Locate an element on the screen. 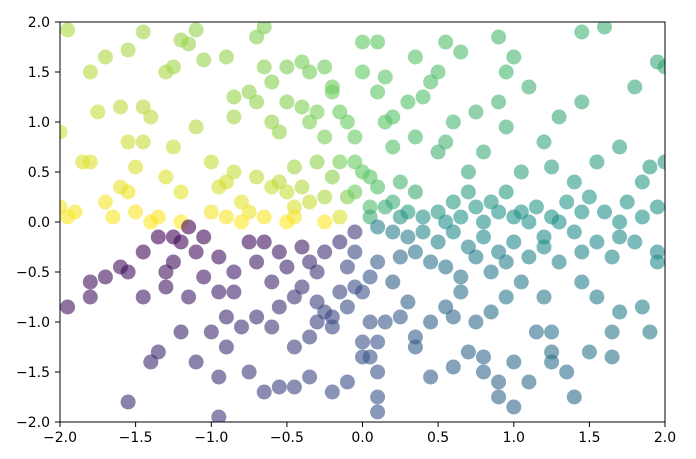  y-tick-label: −0.5 is located at coordinates (33, 273).